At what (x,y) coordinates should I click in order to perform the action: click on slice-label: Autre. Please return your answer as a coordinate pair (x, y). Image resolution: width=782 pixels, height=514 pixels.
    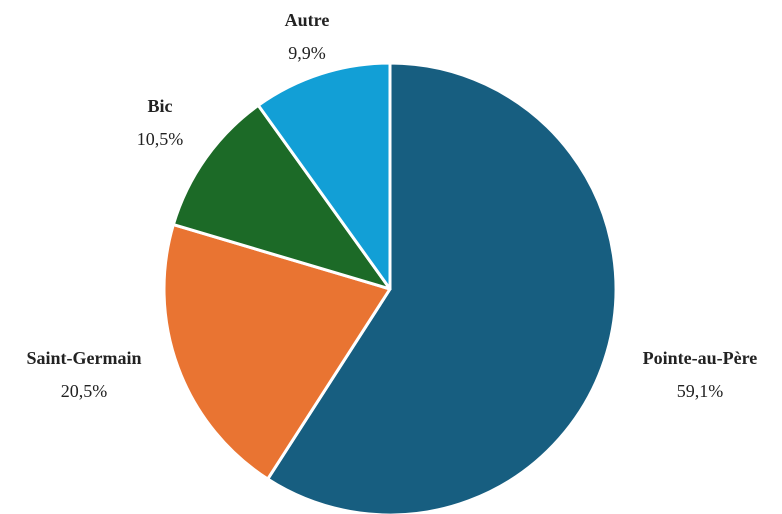
    Looking at the image, I should click on (307, 20).